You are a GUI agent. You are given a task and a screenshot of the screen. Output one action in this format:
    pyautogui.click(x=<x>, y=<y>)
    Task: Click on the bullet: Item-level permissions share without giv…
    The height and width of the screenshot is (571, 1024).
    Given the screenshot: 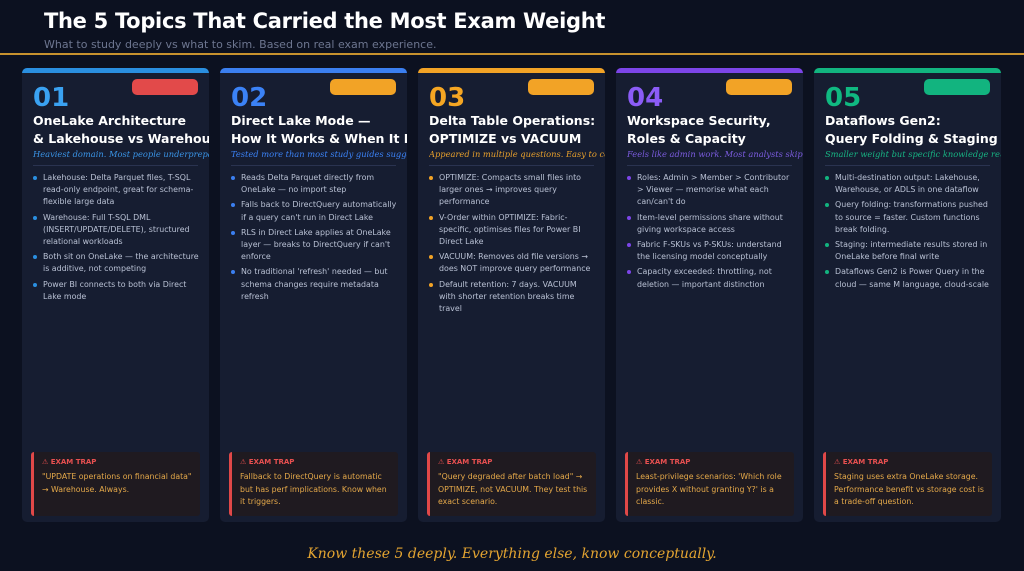 What is the action you would take?
    pyautogui.click(x=710, y=224)
    